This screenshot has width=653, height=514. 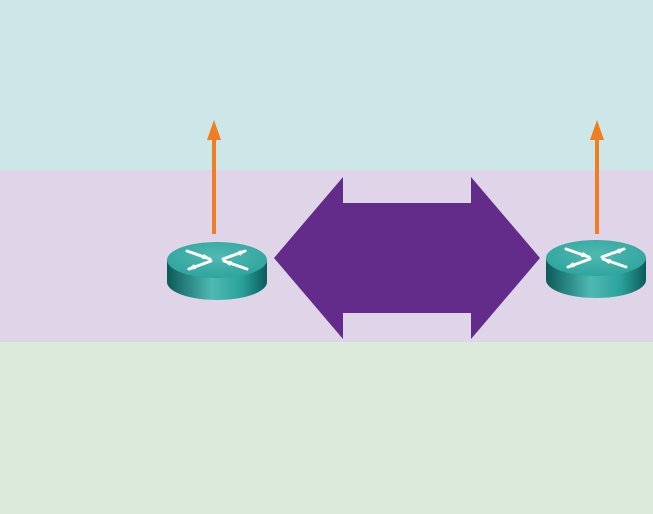 I want to click on bidirectional-arrow-icon, so click(x=407, y=258).